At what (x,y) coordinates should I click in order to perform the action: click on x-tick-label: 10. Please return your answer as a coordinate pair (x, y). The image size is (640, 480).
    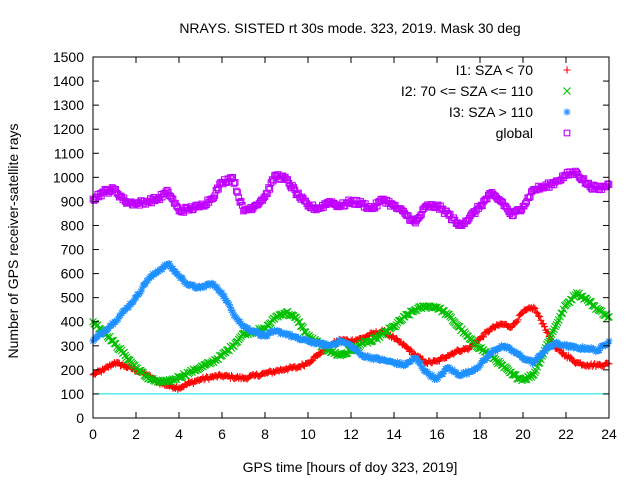
    Looking at the image, I should click on (308, 434).